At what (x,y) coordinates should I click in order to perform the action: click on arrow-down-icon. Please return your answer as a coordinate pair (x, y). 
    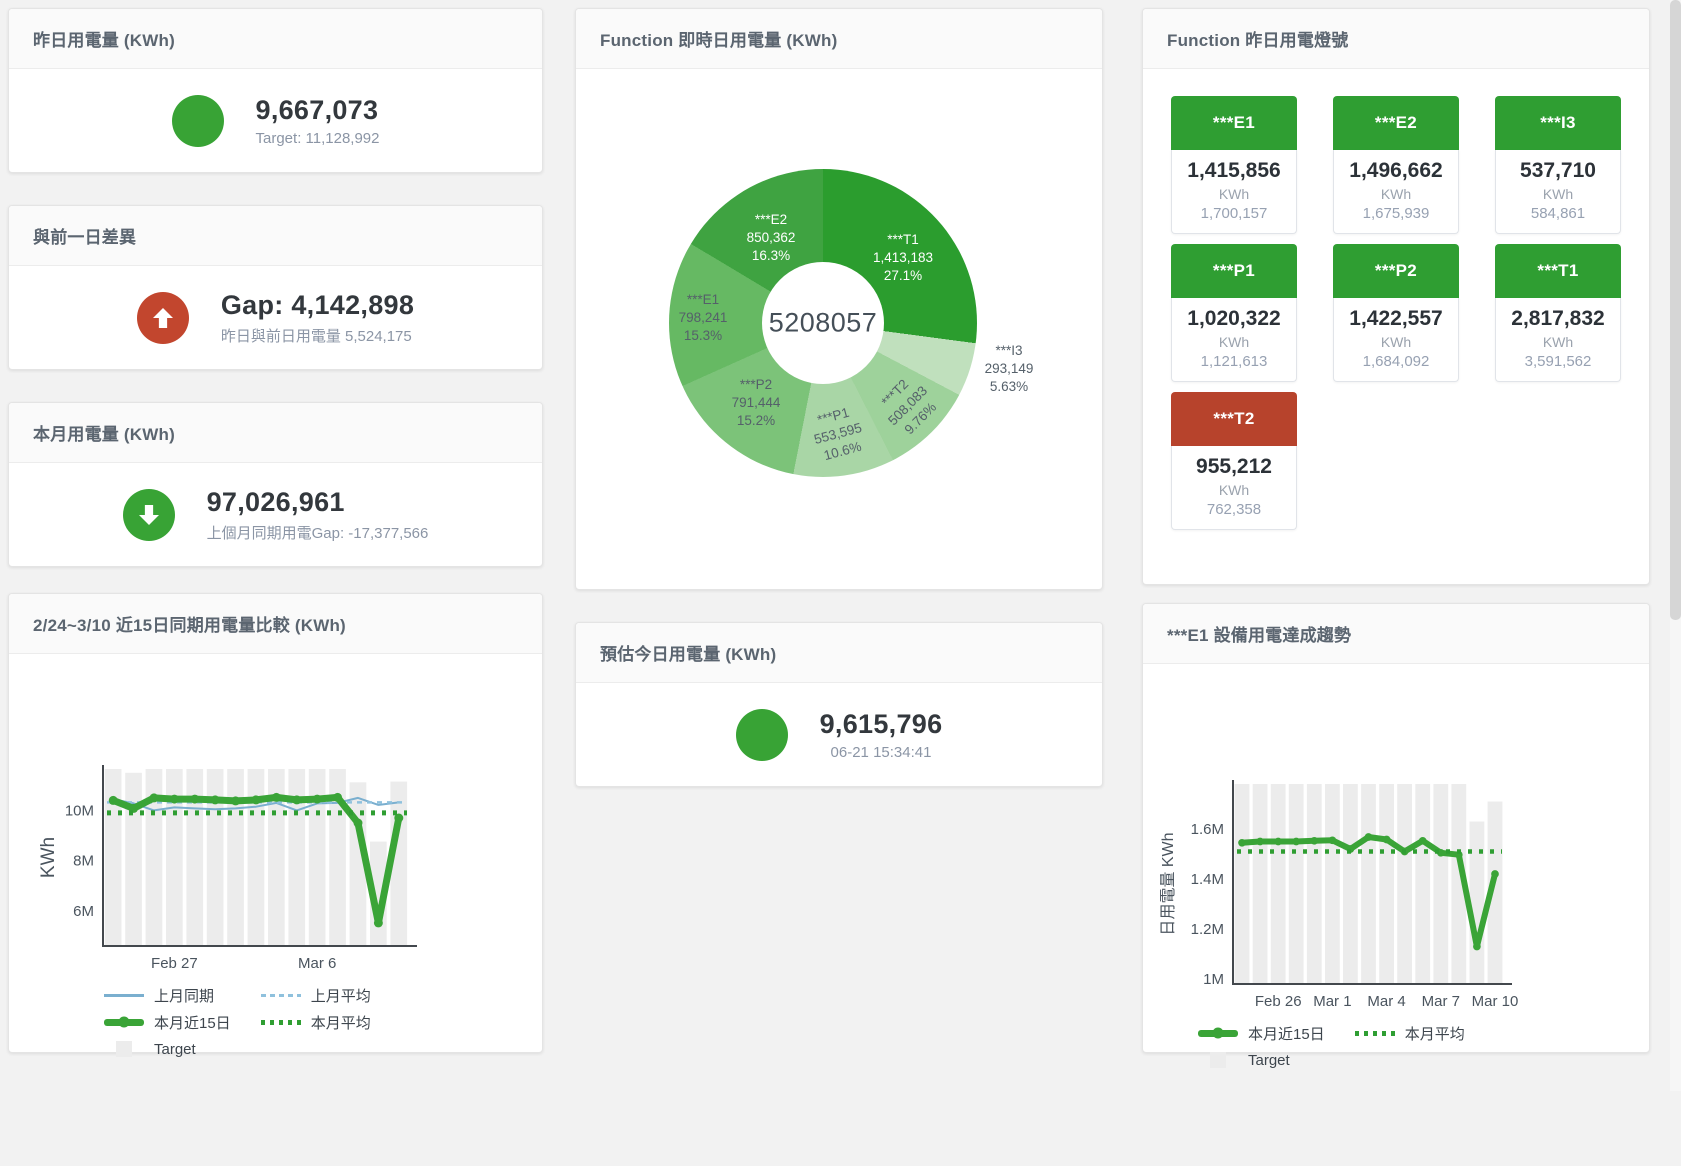
    Looking at the image, I should click on (149, 515).